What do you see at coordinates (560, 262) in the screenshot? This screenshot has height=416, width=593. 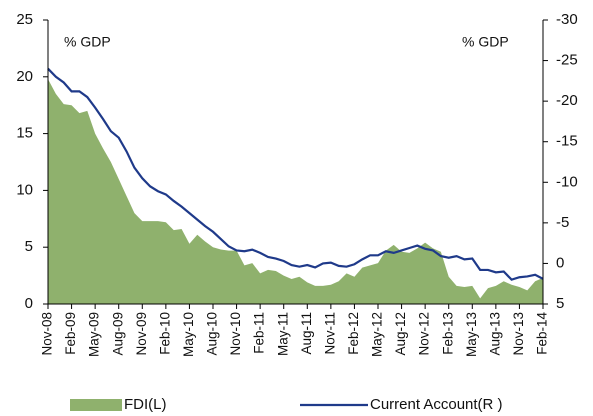 I see `y2-tick-label: 0` at bounding box center [560, 262].